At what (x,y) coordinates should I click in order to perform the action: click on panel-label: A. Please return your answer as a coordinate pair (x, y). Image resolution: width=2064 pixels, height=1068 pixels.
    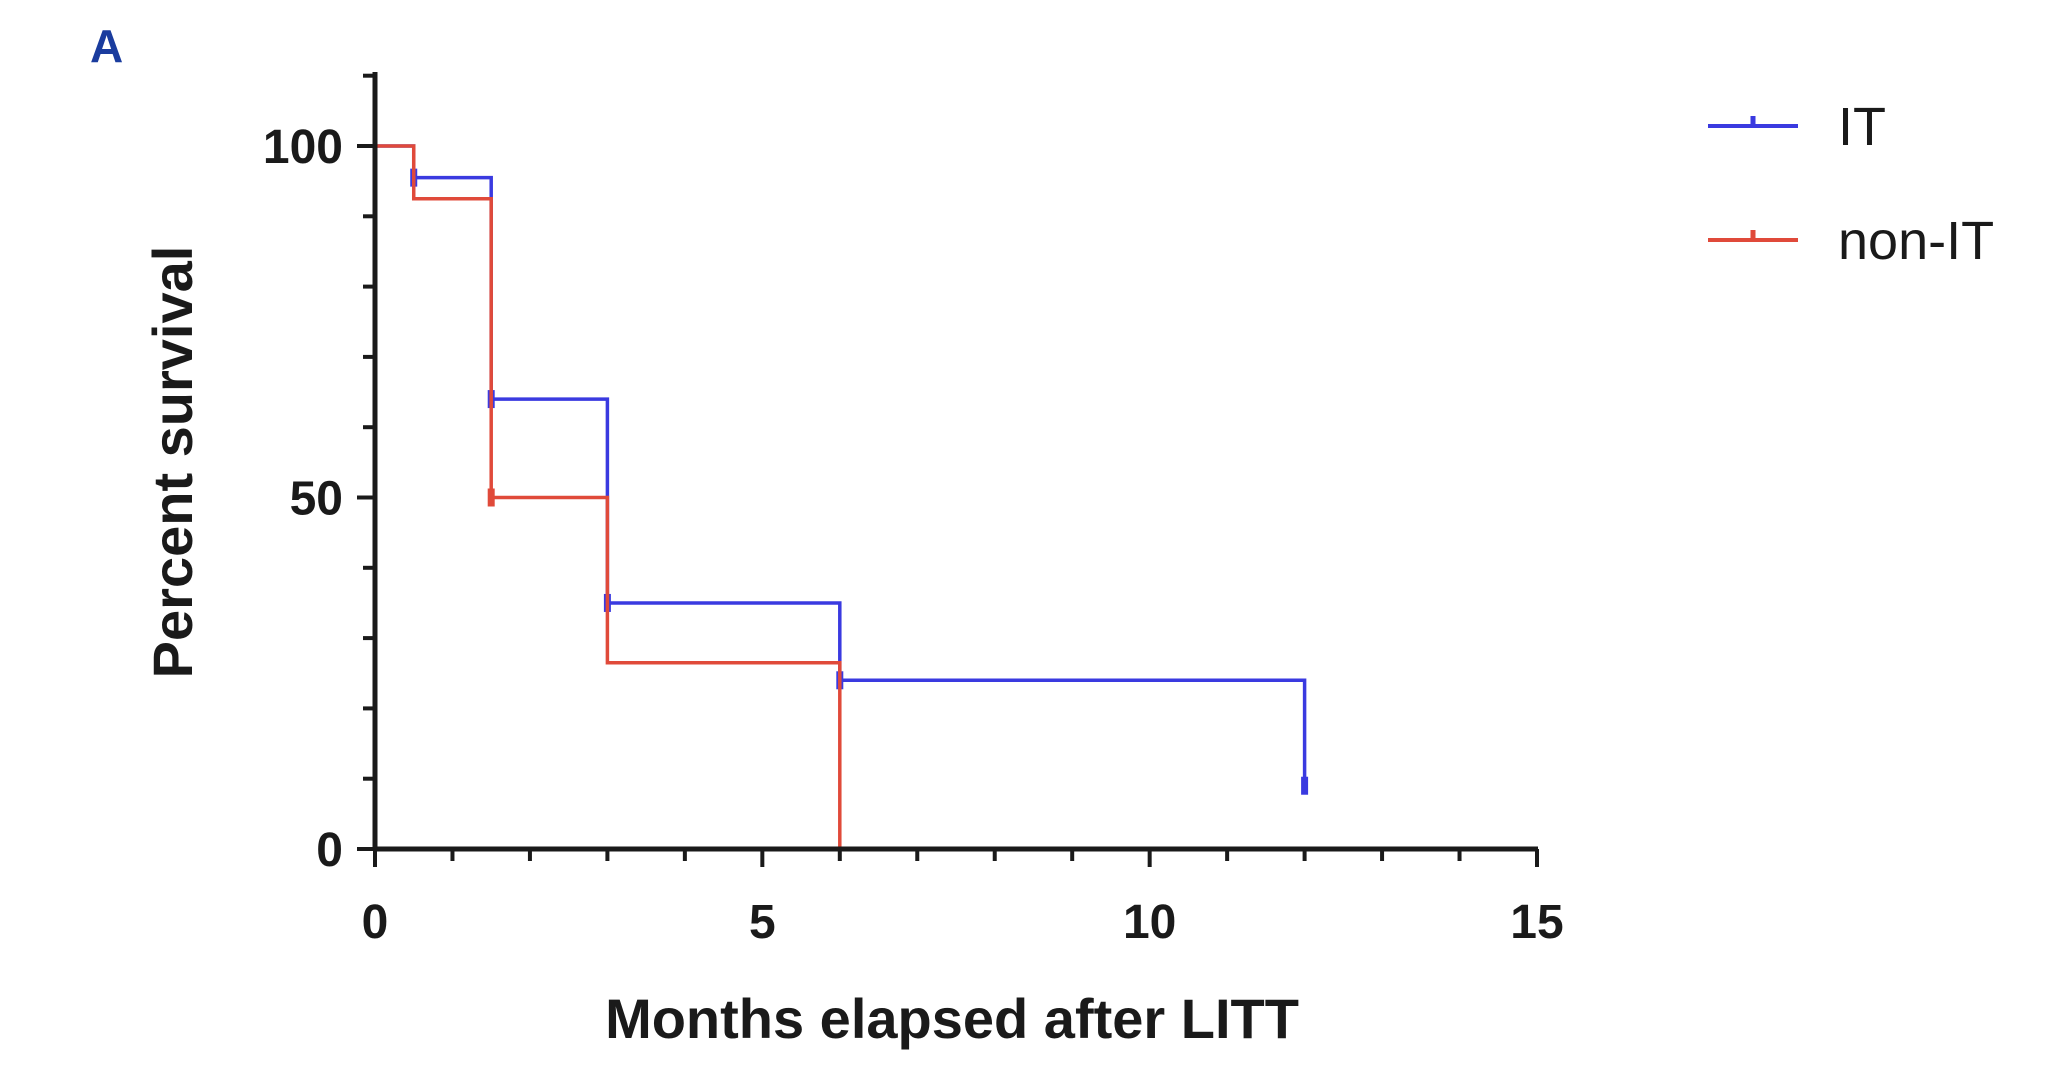
    Looking at the image, I should click on (106, 46).